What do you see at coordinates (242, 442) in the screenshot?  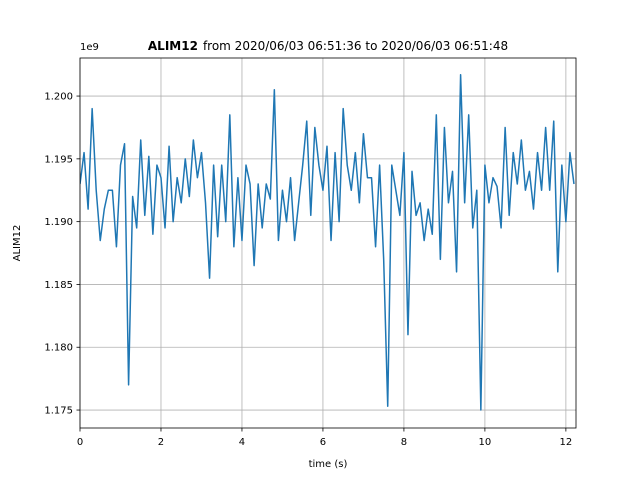 I see `x-tick-label: 4` at bounding box center [242, 442].